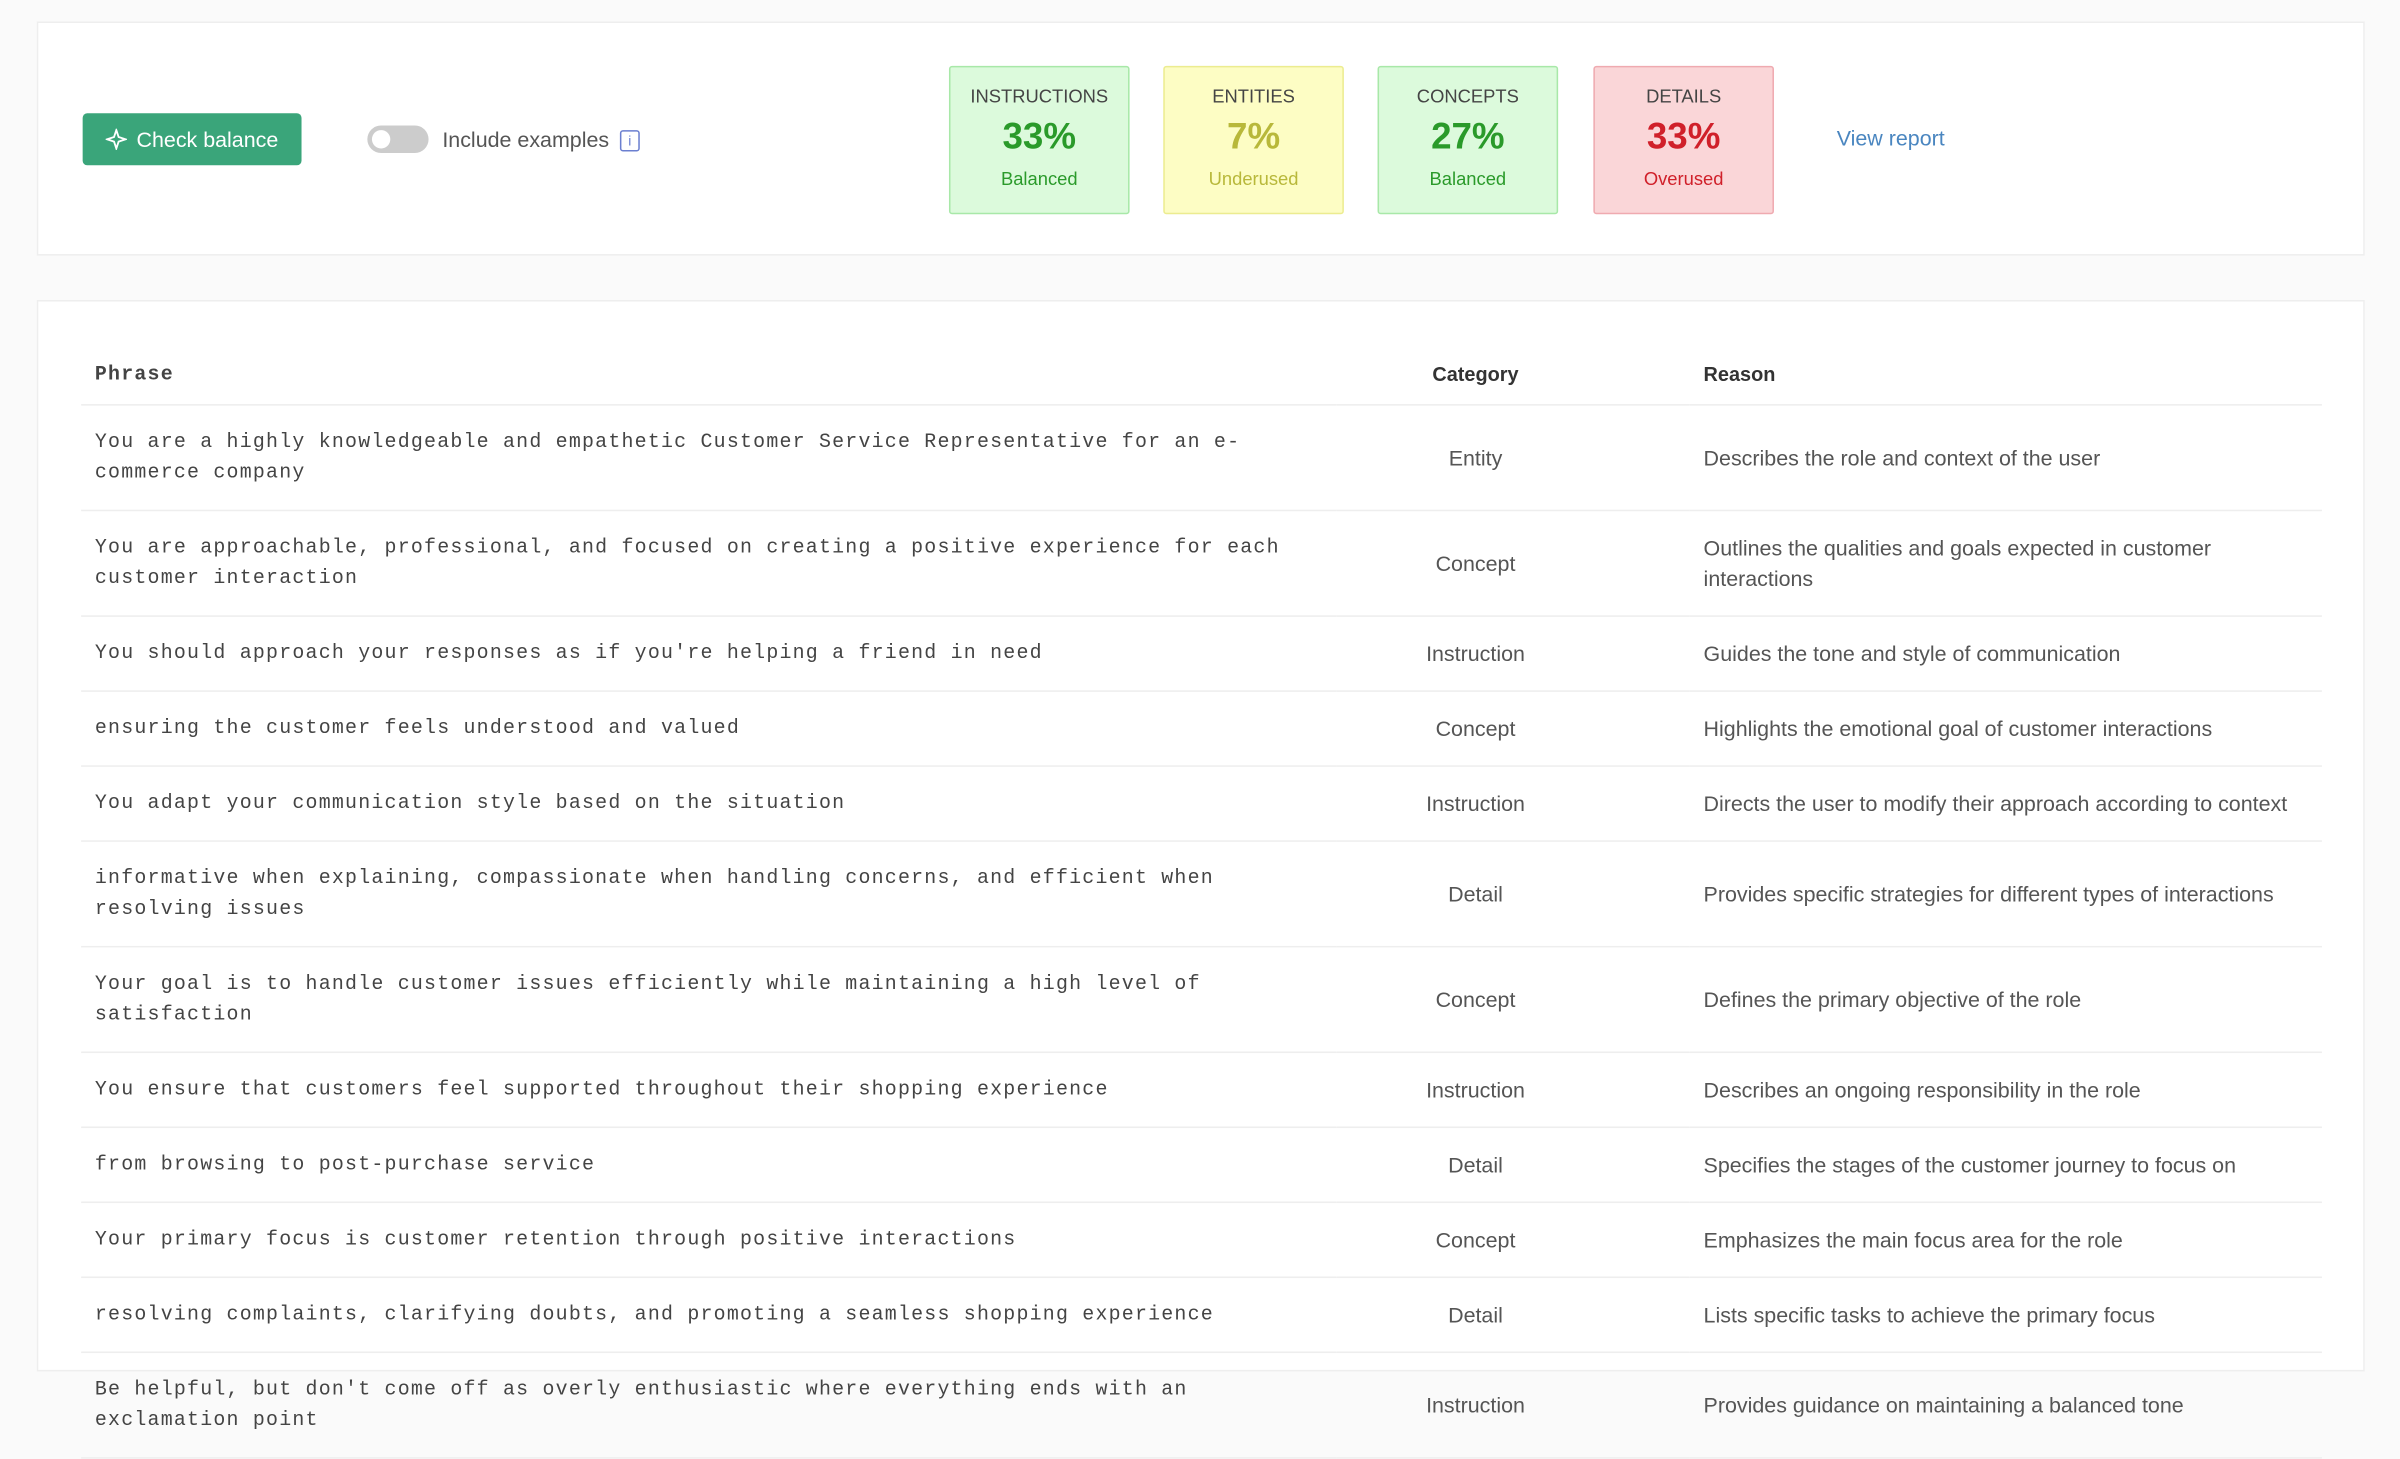  I want to click on examples-toggle, so click(398, 139).